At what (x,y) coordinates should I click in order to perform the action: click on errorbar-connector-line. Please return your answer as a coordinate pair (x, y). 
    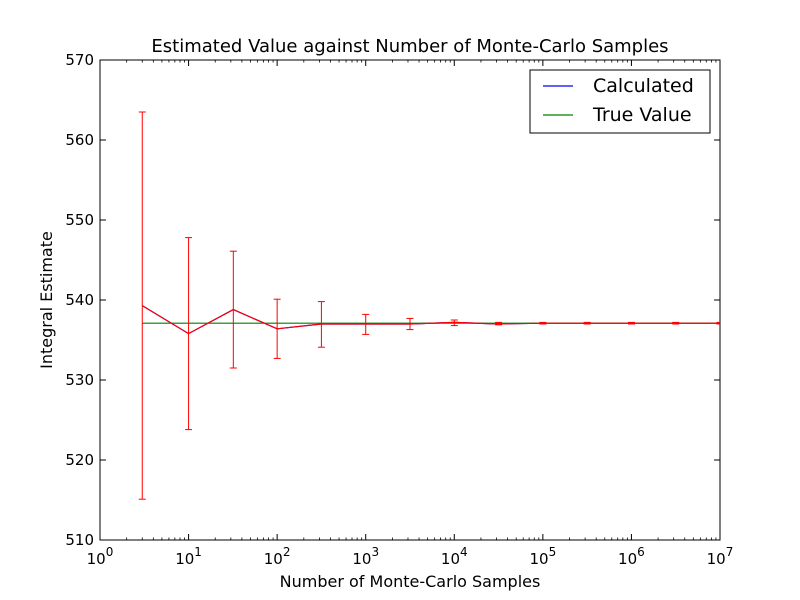
    Looking at the image, I should click on (430, 320).